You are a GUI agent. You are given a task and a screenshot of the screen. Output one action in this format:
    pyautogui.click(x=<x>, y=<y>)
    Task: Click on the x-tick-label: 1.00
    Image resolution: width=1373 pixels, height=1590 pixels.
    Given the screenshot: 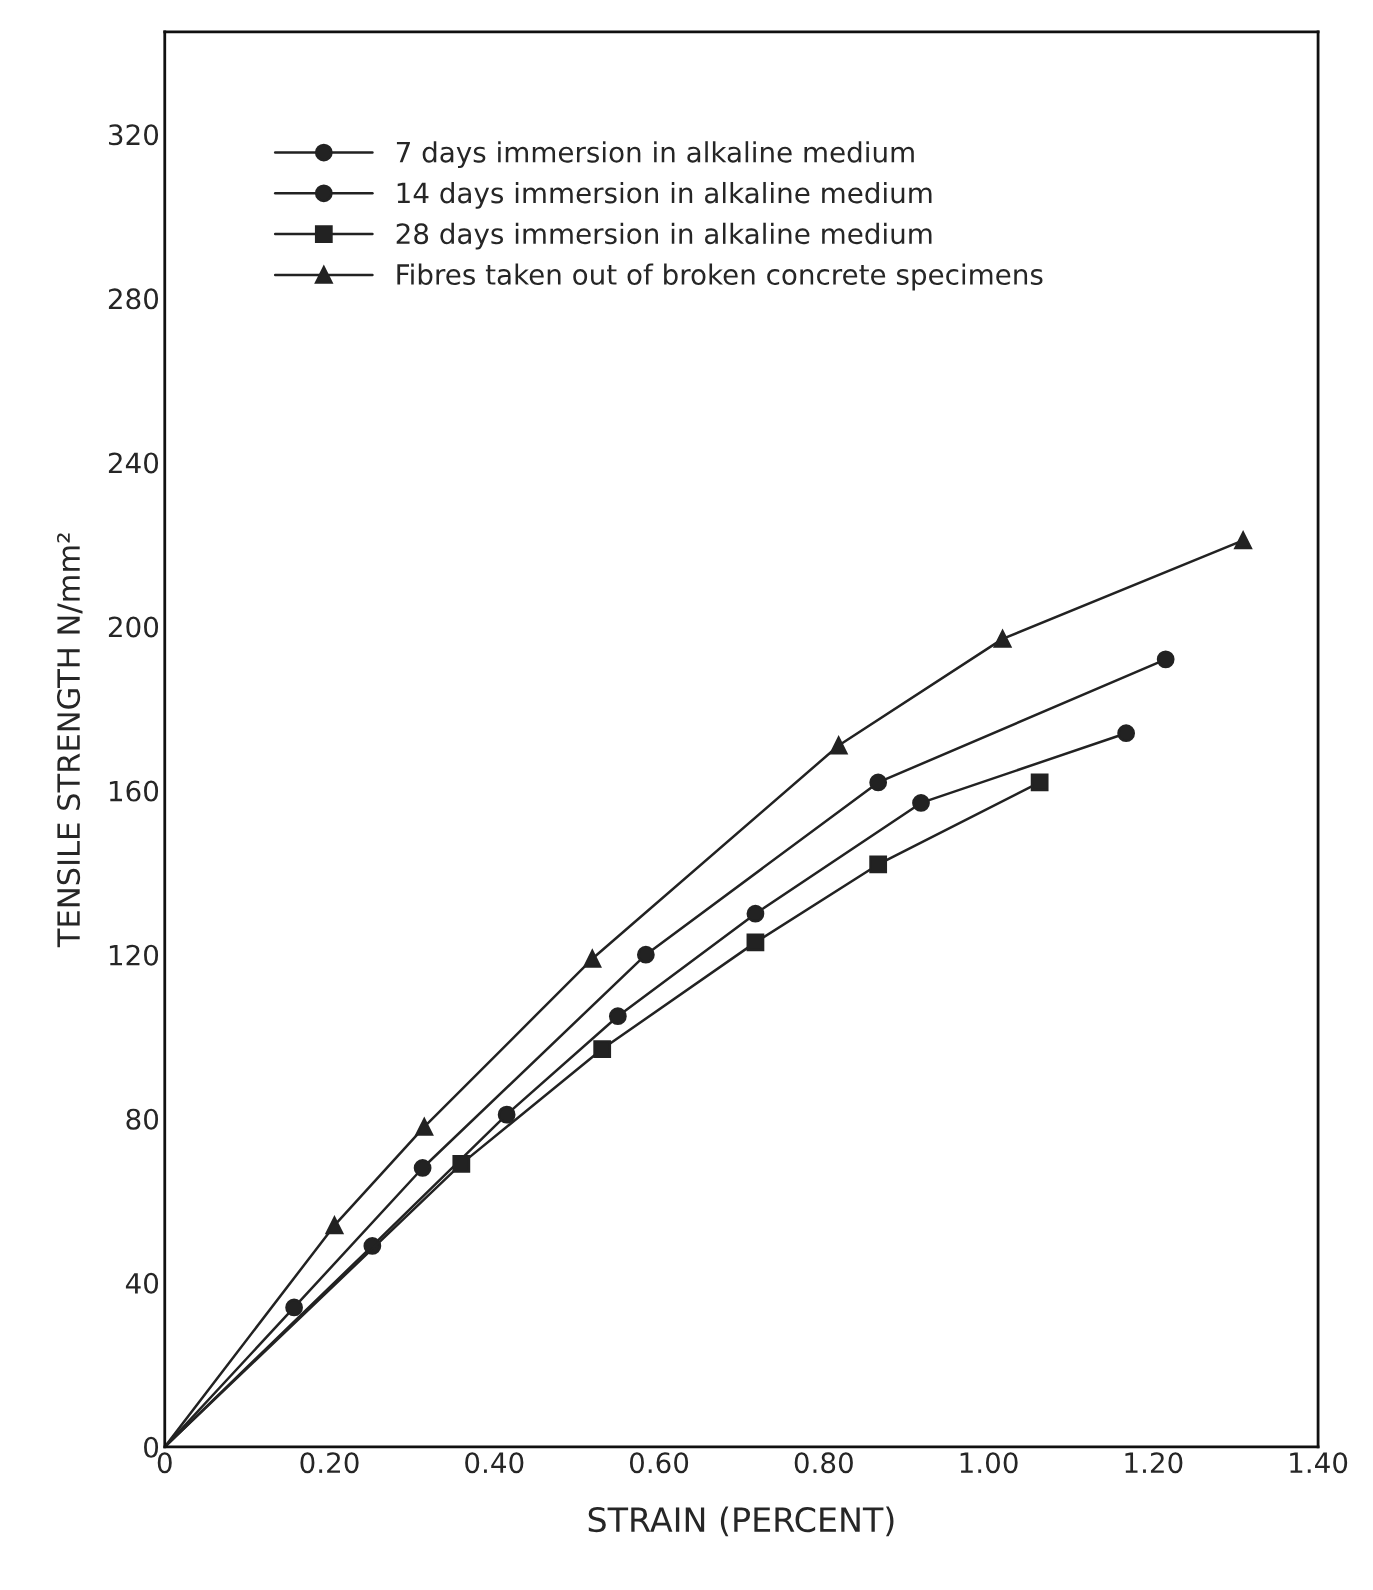 What is the action you would take?
    pyautogui.click(x=989, y=1463)
    